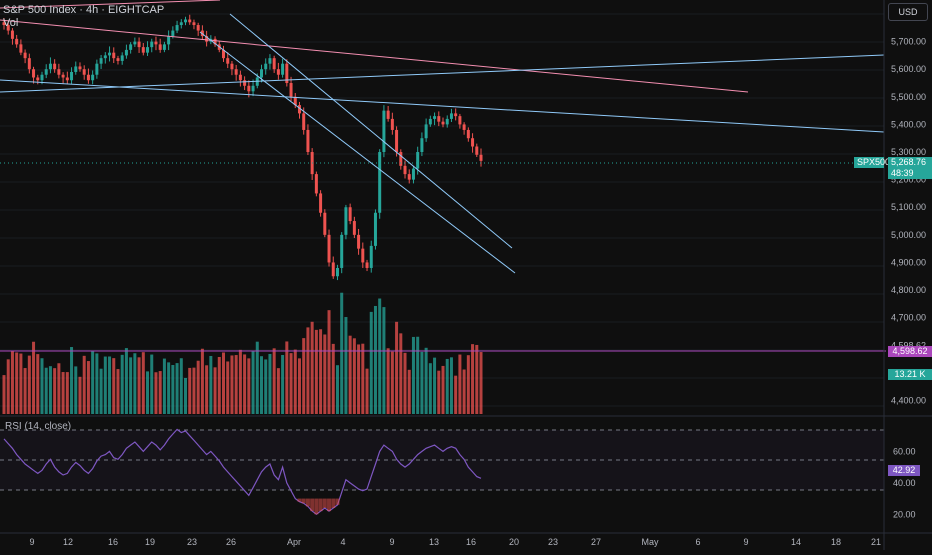  Describe the element at coordinates (113, 542) in the screenshot. I see `time-label: 16` at that location.